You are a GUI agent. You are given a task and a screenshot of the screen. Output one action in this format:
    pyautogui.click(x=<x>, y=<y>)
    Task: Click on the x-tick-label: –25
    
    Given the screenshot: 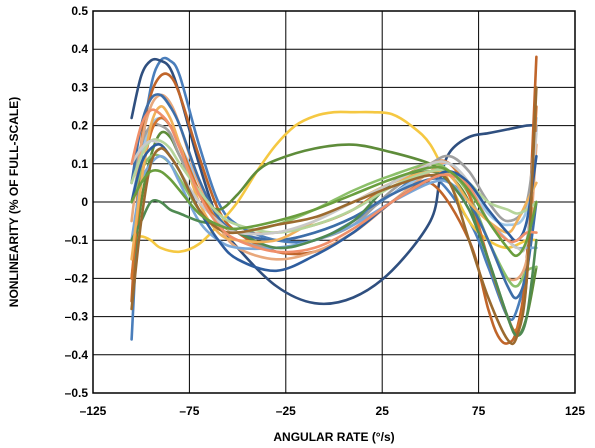 What is the action you would take?
    pyautogui.click(x=286, y=411)
    